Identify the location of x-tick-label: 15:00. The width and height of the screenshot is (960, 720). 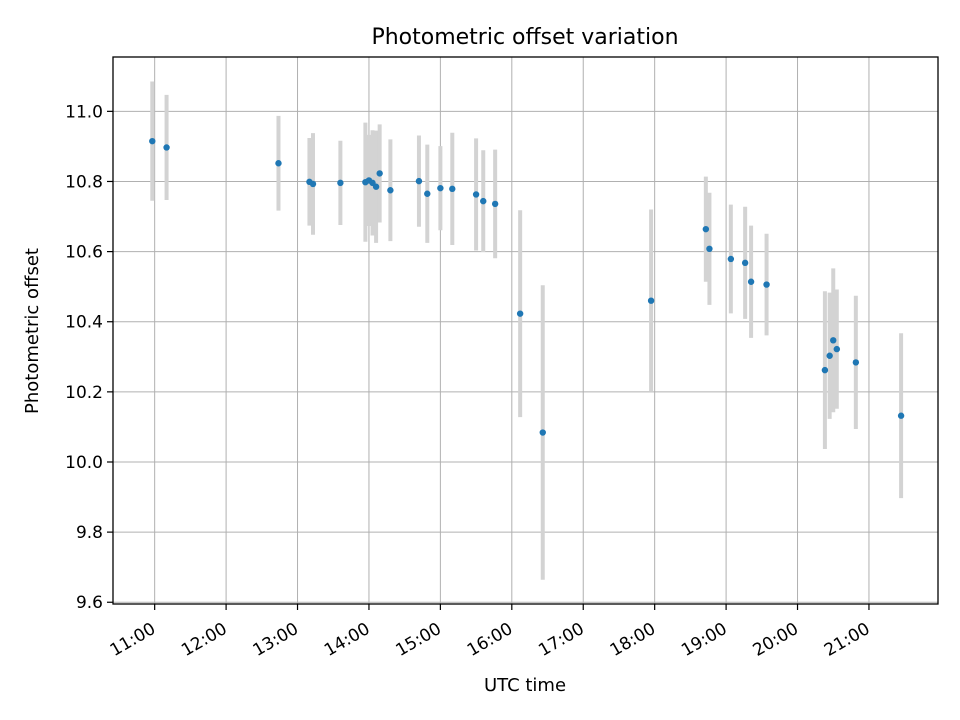
(418, 640).